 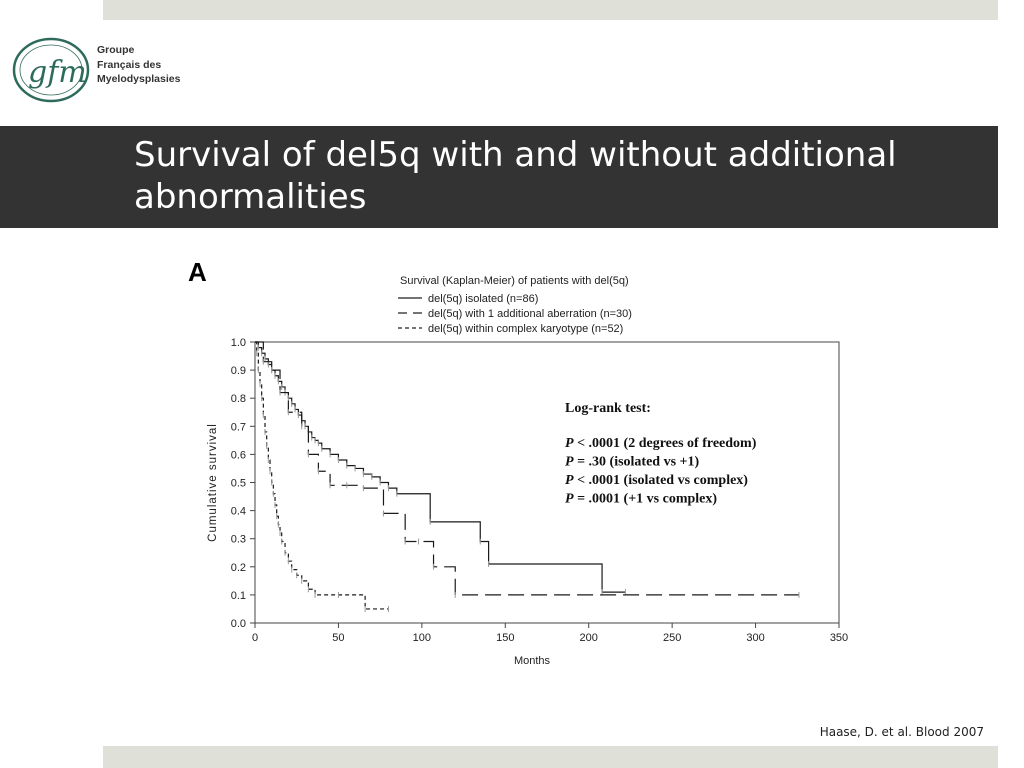 What do you see at coordinates (197, 272) in the screenshot?
I see `panel-label: A` at bounding box center [197, 272].